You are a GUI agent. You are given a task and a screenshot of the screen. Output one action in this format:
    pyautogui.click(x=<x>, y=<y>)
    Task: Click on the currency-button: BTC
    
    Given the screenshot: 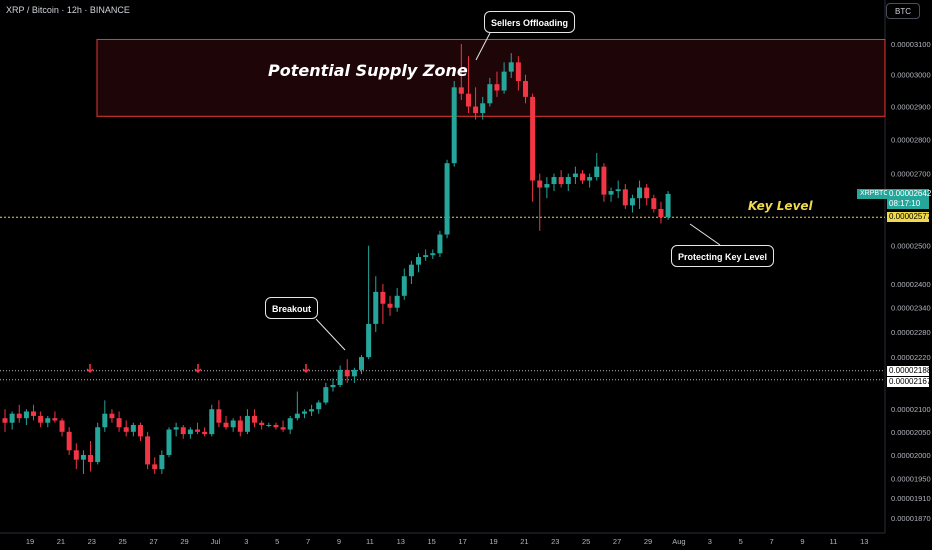 What is the action you would take?
    pyautogui.click(x=903, y=11)
    